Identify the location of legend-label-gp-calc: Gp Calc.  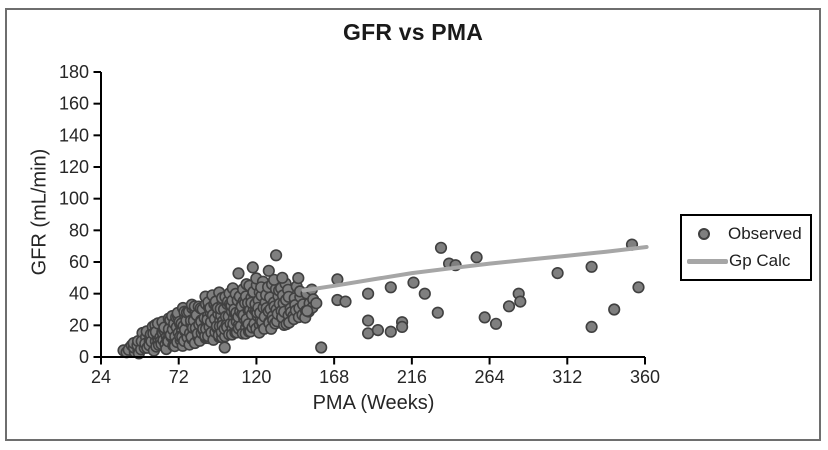
(760, 261).